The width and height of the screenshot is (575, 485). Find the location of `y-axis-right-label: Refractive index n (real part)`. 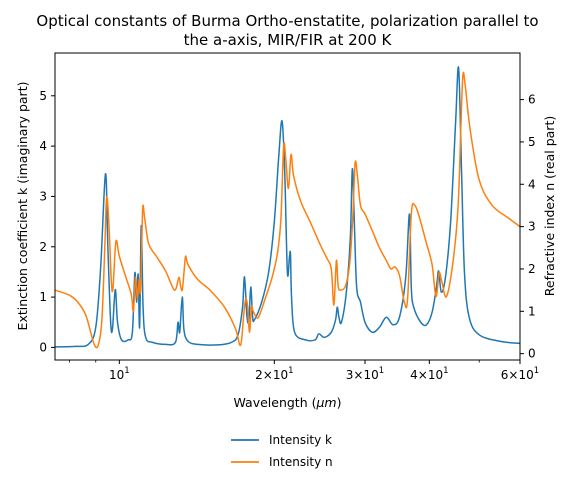

y-axis-right-label: Refractive index n (real part) is located at coordinates (549, 206).